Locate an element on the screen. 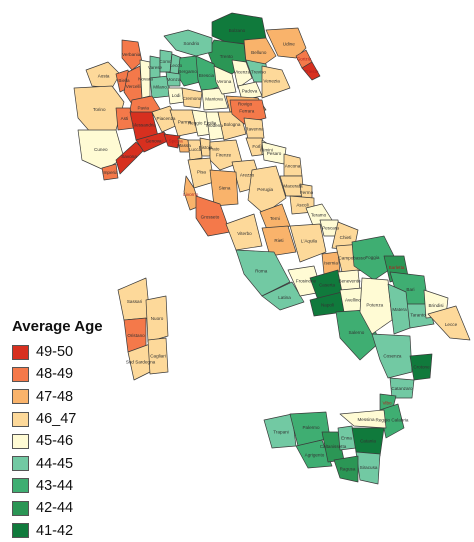 This screenshot has width=474, height=542. province-label: Sassari is located at coordinates (134, 301).